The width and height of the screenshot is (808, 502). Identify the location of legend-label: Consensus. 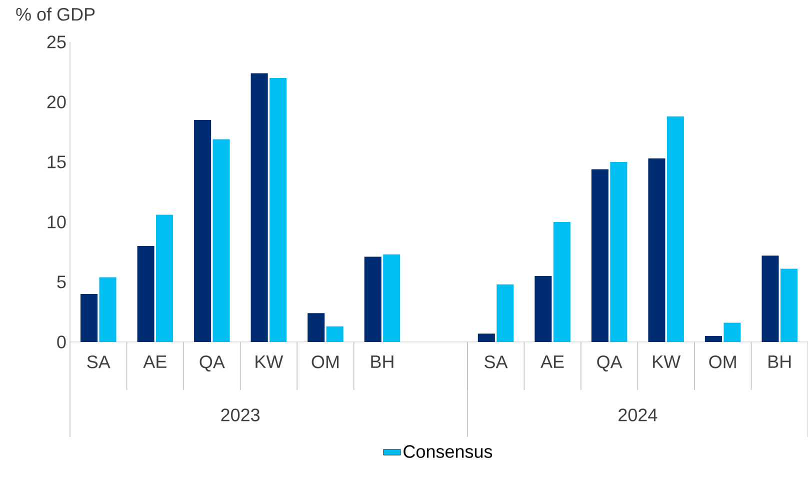
(448, 451).